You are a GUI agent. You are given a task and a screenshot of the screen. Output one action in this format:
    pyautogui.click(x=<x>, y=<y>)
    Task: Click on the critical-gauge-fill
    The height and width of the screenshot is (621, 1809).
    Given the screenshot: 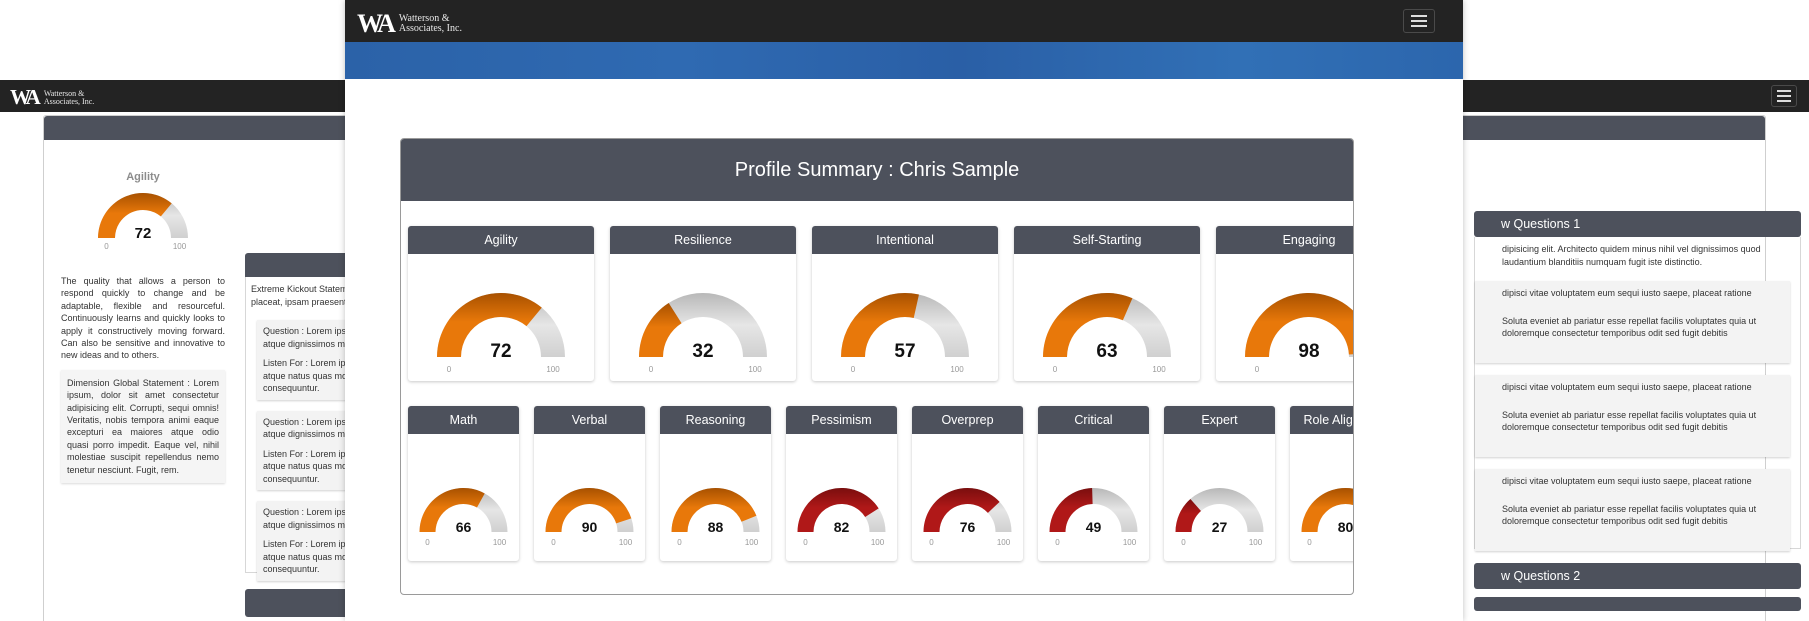 What is the action you would take?
    pyautogui.click(x=1071, y=510)
    